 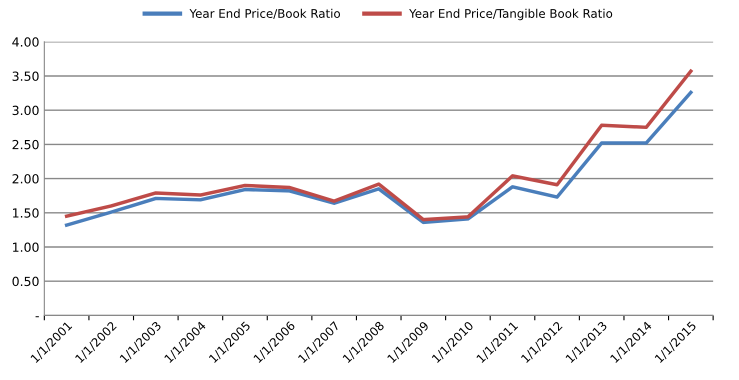 What do you see at coordinates (37, 317) in the screenshot?
I see `y-tick-label: -` at bounding box center [37, 317].